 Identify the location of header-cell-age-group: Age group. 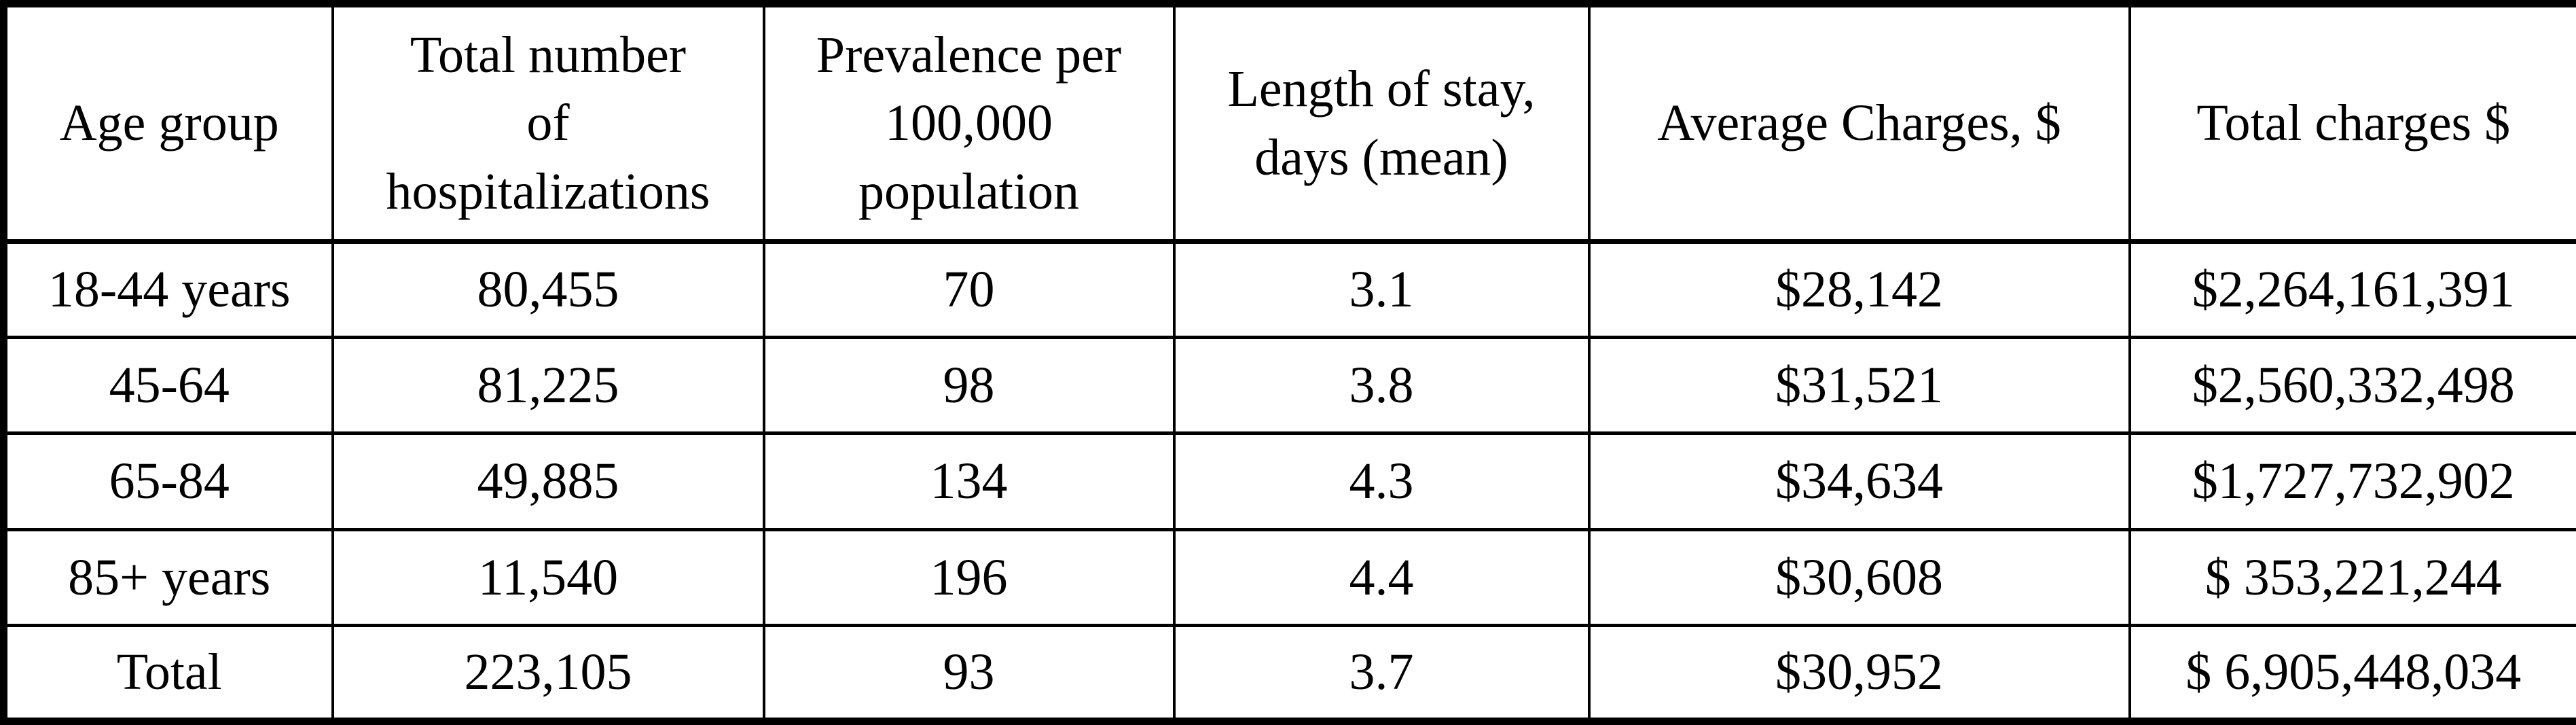
(168, 123).